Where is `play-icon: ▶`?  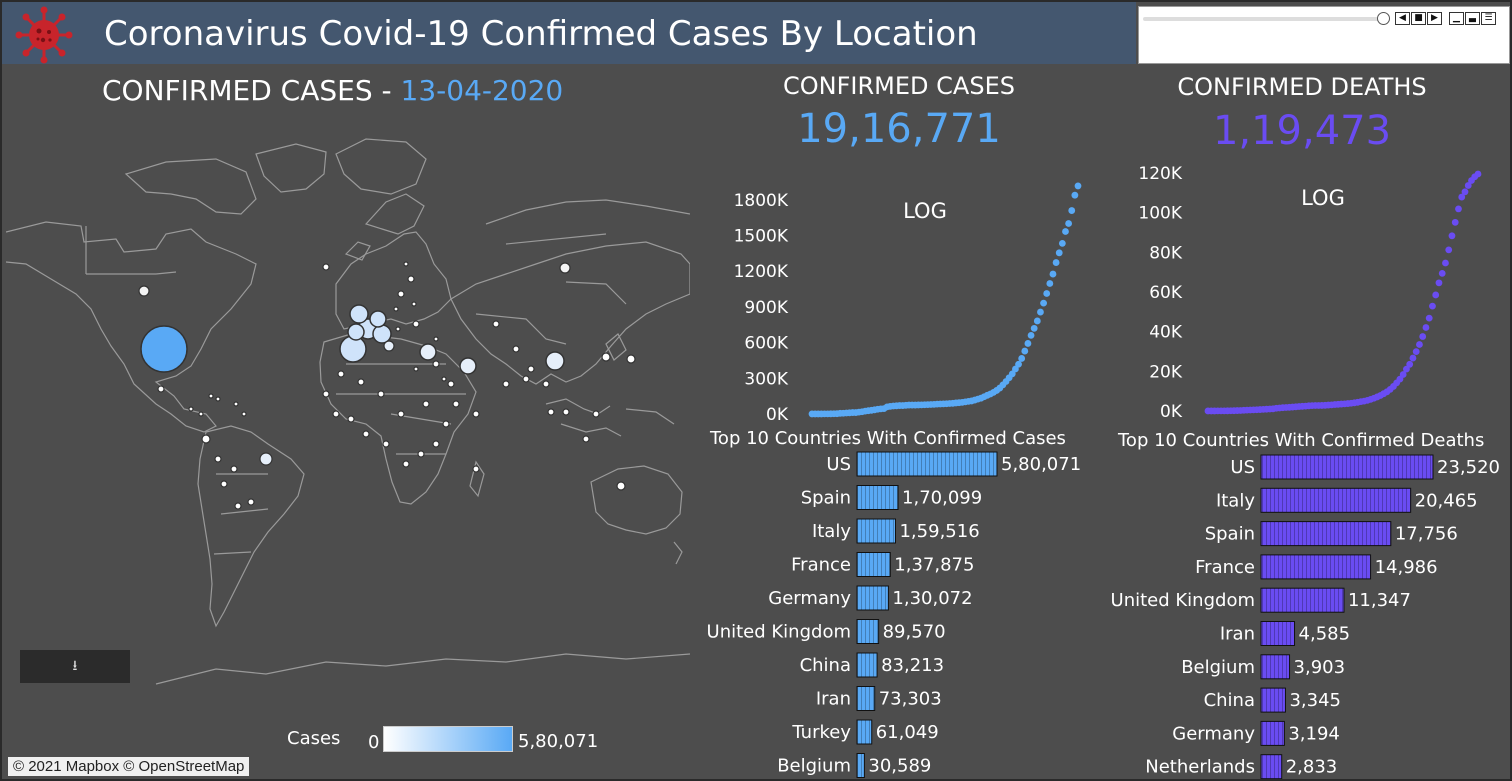
play-icon: ▶ is located at coordinates (1434, 18).